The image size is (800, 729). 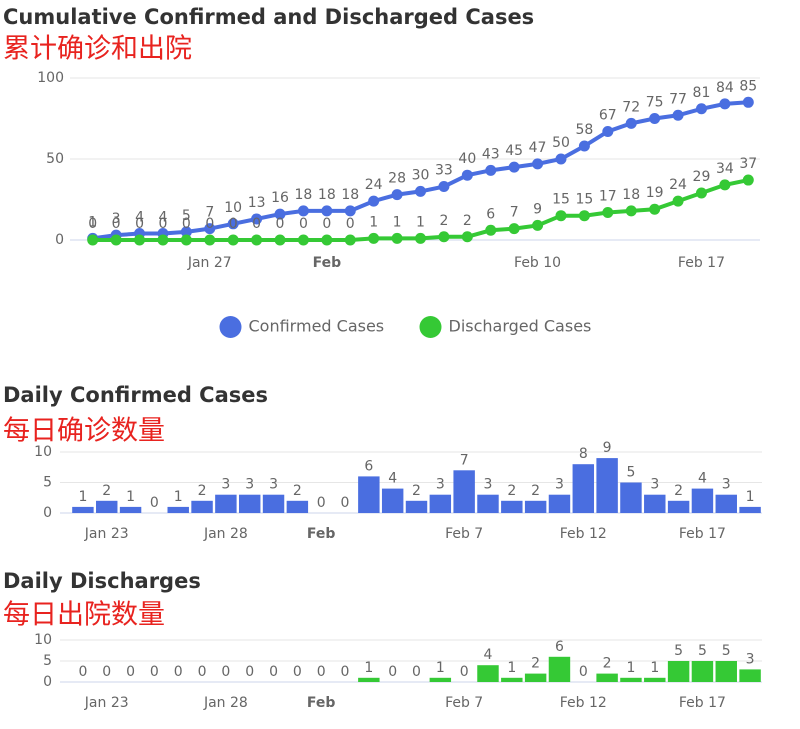 I want to click on data-label: 34, so click(x=725, y=169).